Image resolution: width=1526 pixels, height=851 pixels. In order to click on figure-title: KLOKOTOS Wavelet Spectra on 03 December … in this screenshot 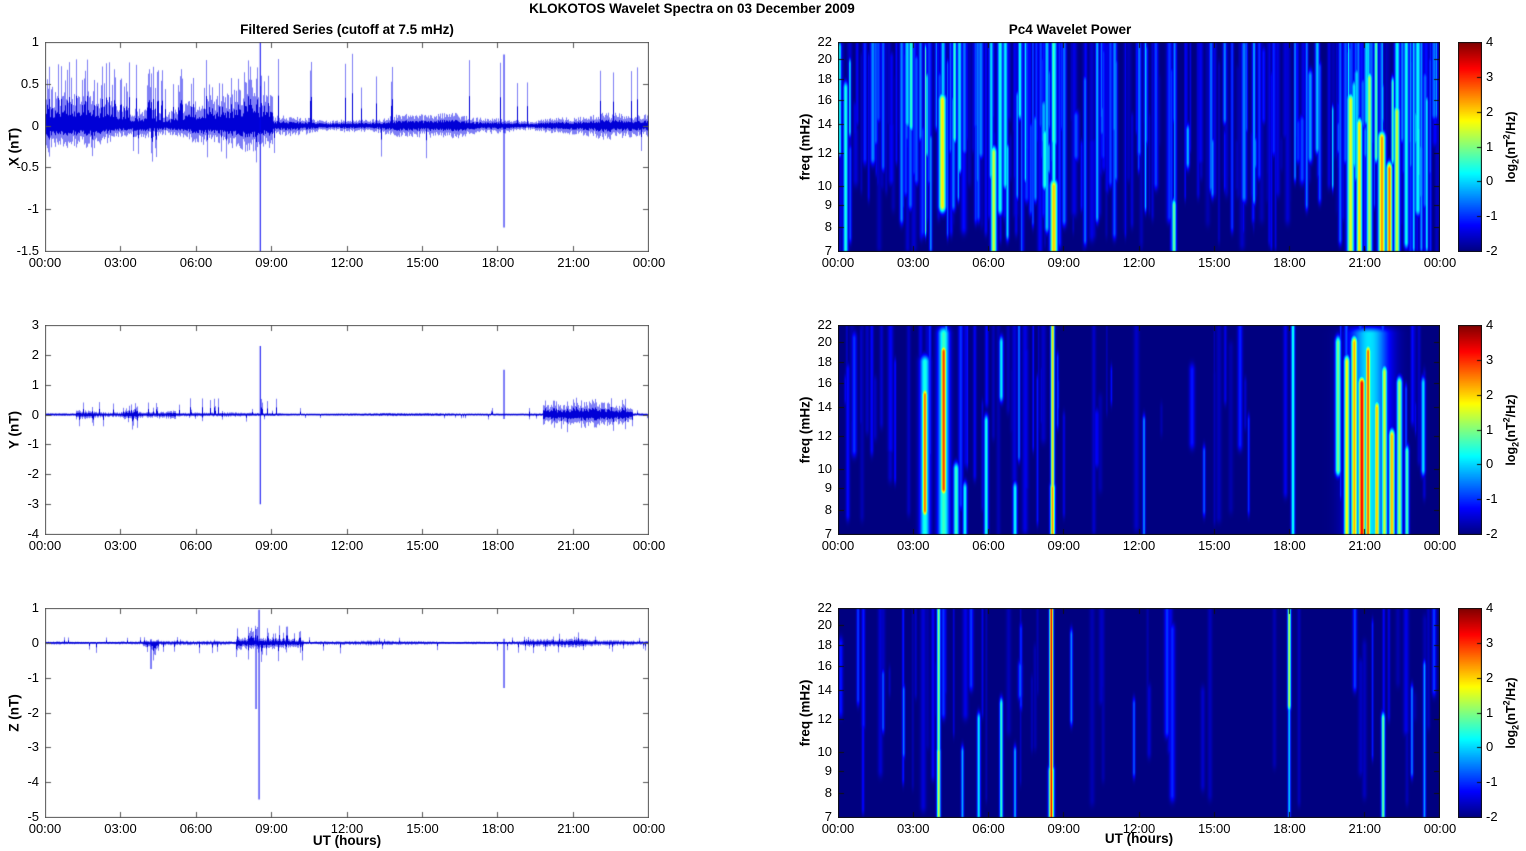, I will do `click(692, 8)`.